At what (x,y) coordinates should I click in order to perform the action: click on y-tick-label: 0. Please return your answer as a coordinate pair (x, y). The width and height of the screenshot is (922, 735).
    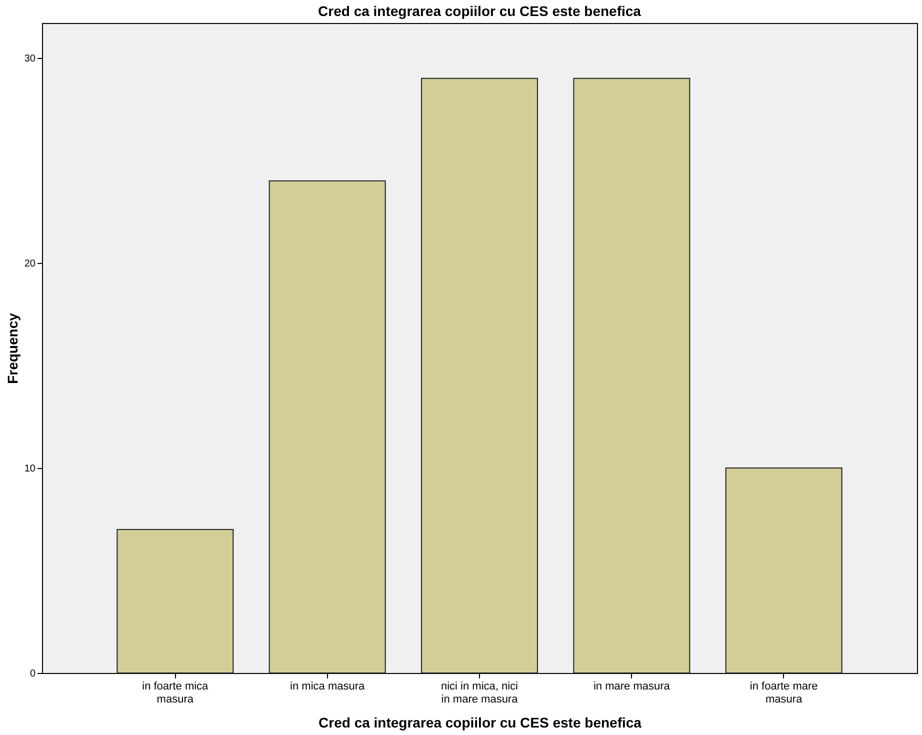
    Looking at the image, I should click on (33, 674).